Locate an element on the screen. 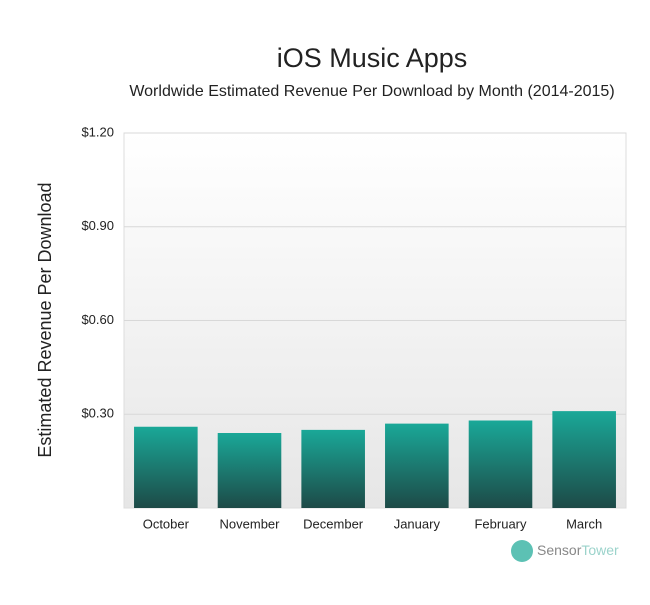 This screenshot has width=650, height=605. y-tick-label: $0.60 is located at coordinates (97, 319).